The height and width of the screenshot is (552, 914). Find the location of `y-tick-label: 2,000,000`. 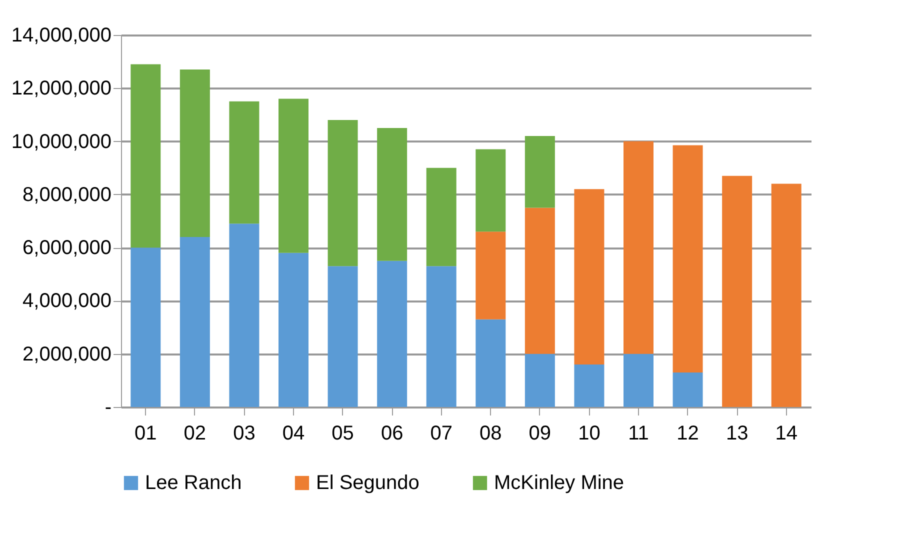

y-tick-label: 2,000,000 is located at coordinates (67, 354).